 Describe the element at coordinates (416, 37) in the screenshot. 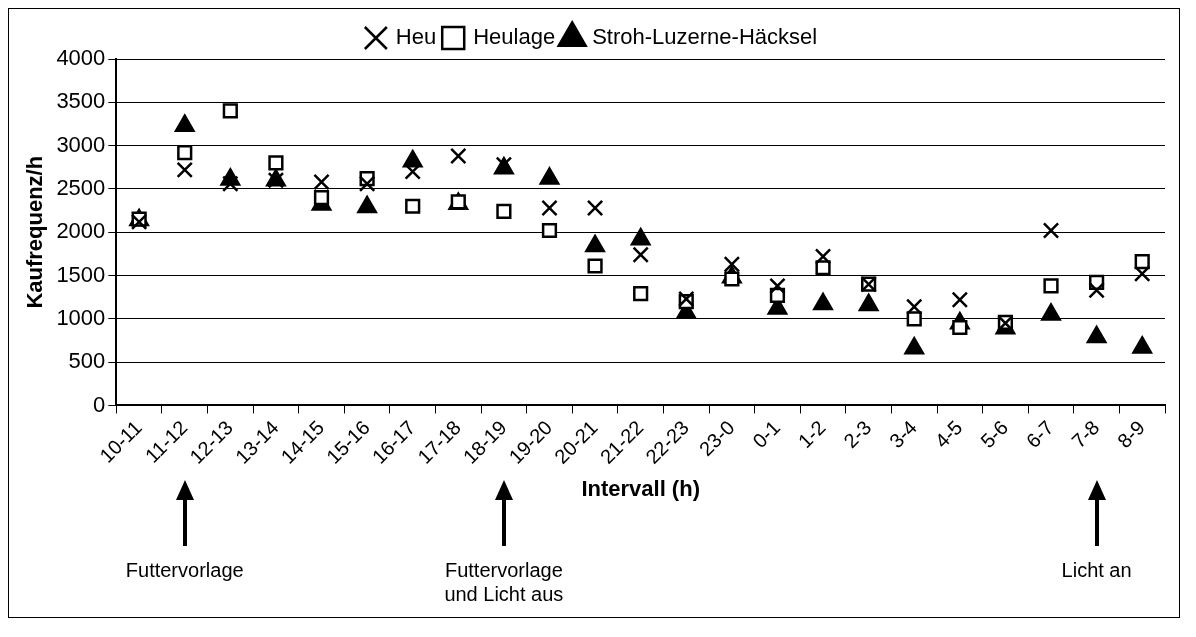

I see `legend-label: Heu` at that location.